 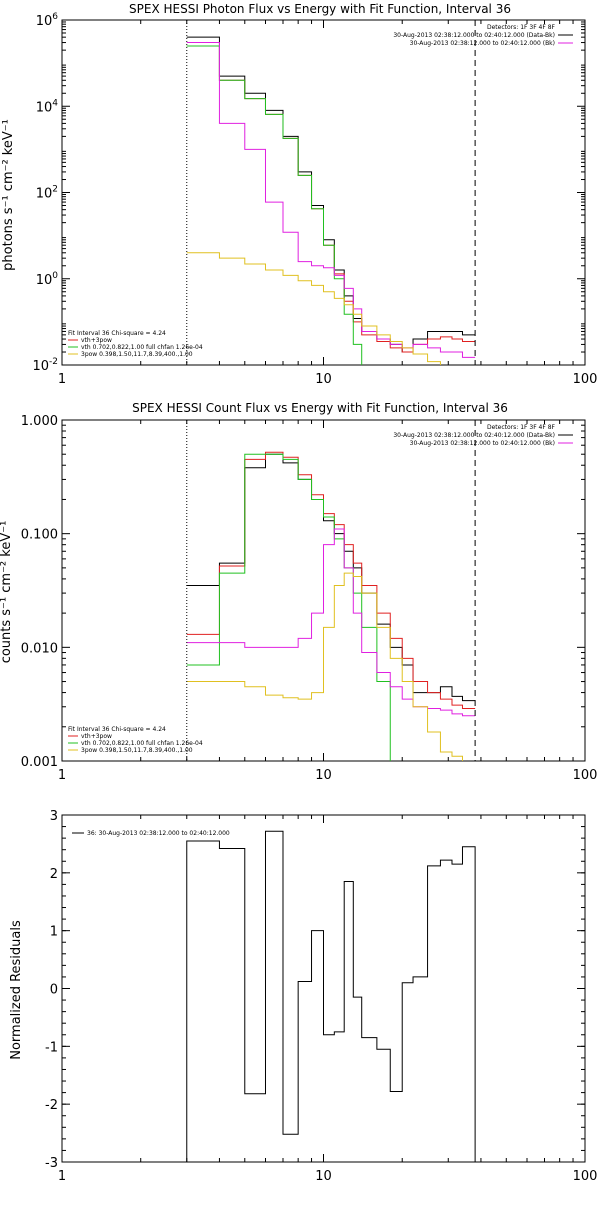 What do you see at coordinates (39, 421) in the screenshot?
I see `y-tick-label: 1.000` at bounding box center [39, 421].